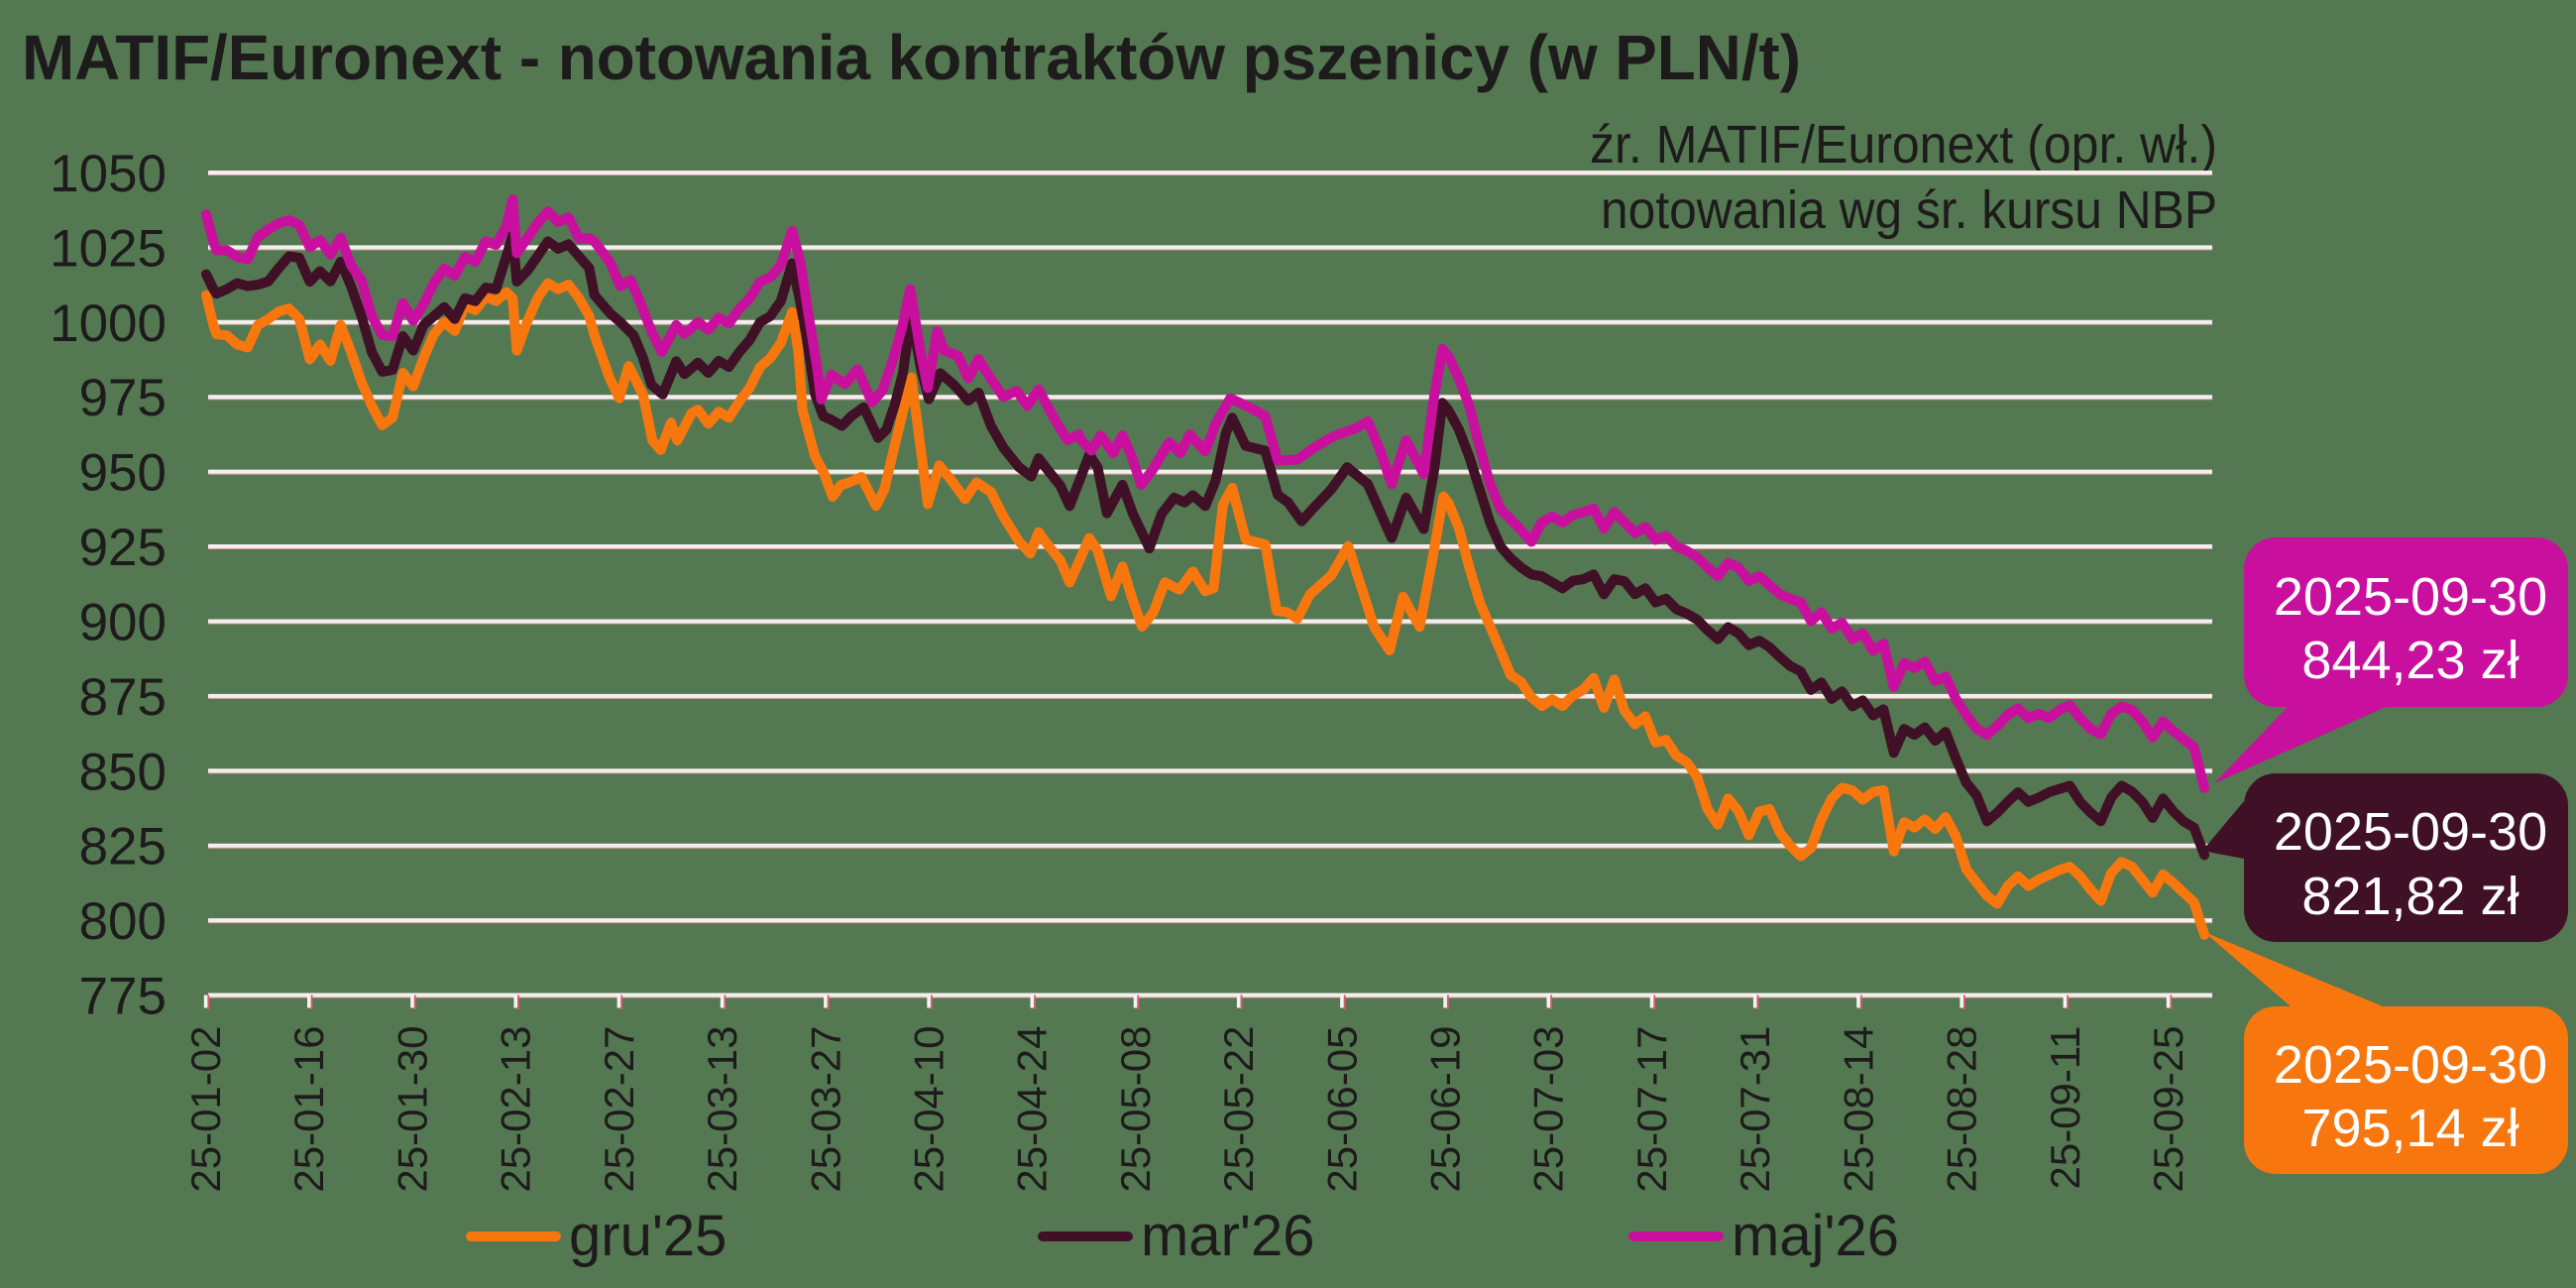 This screenshot has width=2576, height=1288. What do you see at coordinates (2410, 661) in the screenshot?
I see `svg-text: 844,23 zł` at bounding box center [2410, 661].